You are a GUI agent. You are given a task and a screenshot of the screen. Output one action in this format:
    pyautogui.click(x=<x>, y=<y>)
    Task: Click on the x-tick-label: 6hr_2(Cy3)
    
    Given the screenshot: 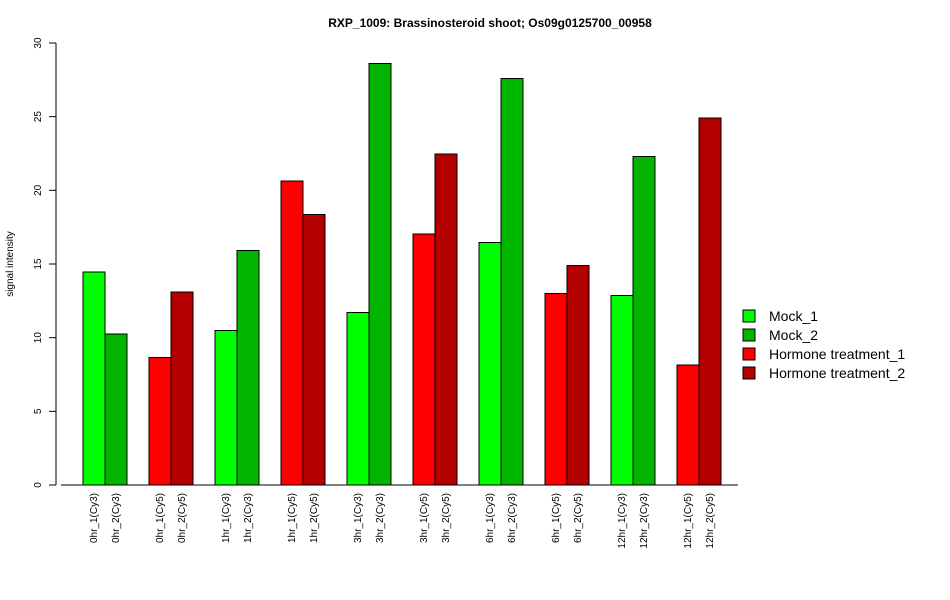 What is the action you would take?
    pyautogui.click(x=512, y=518)
    